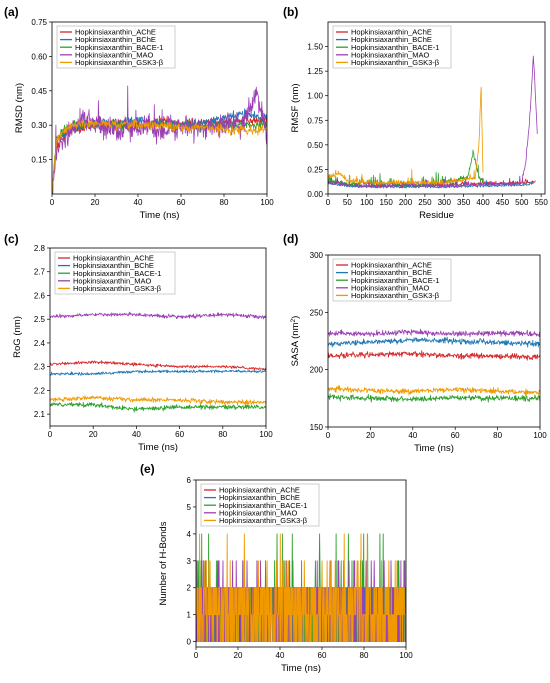  What do you see at coordinates (39, 91) in the screenshot?
I see `y-tick-label: 0.45` at bounding box center [39, 91].